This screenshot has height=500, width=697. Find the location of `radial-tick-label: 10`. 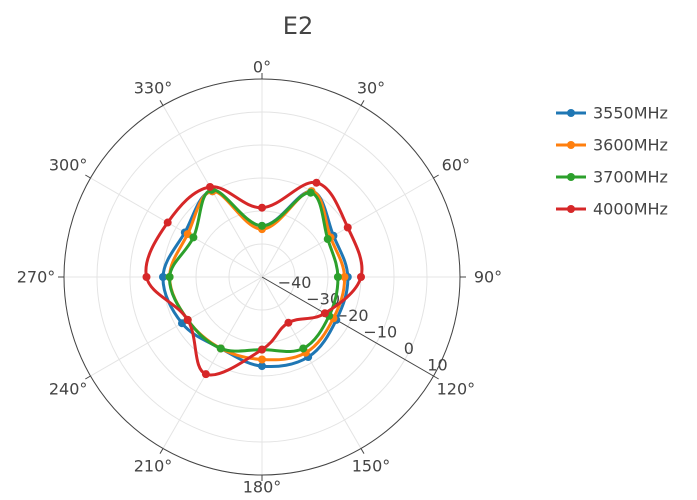

radial-tick-label: 10 is located at coordinates (437, 365).